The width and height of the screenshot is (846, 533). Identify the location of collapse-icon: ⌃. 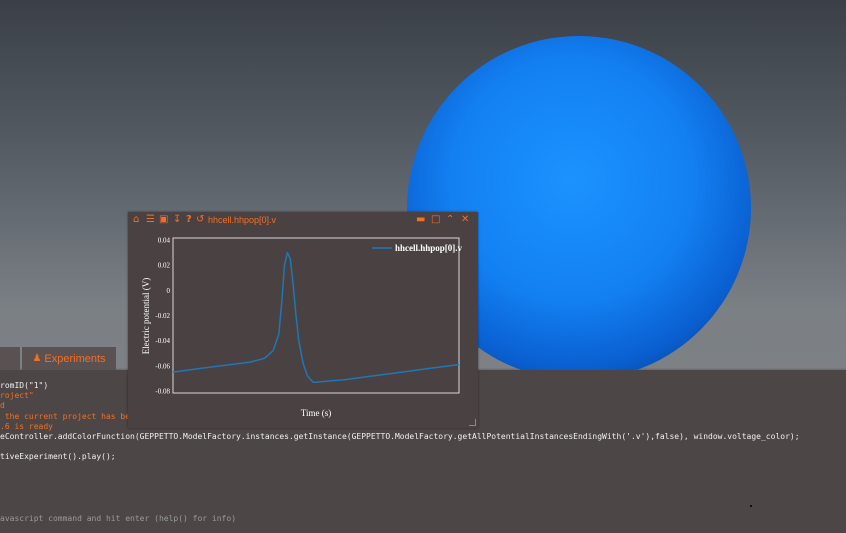
(450, 219).